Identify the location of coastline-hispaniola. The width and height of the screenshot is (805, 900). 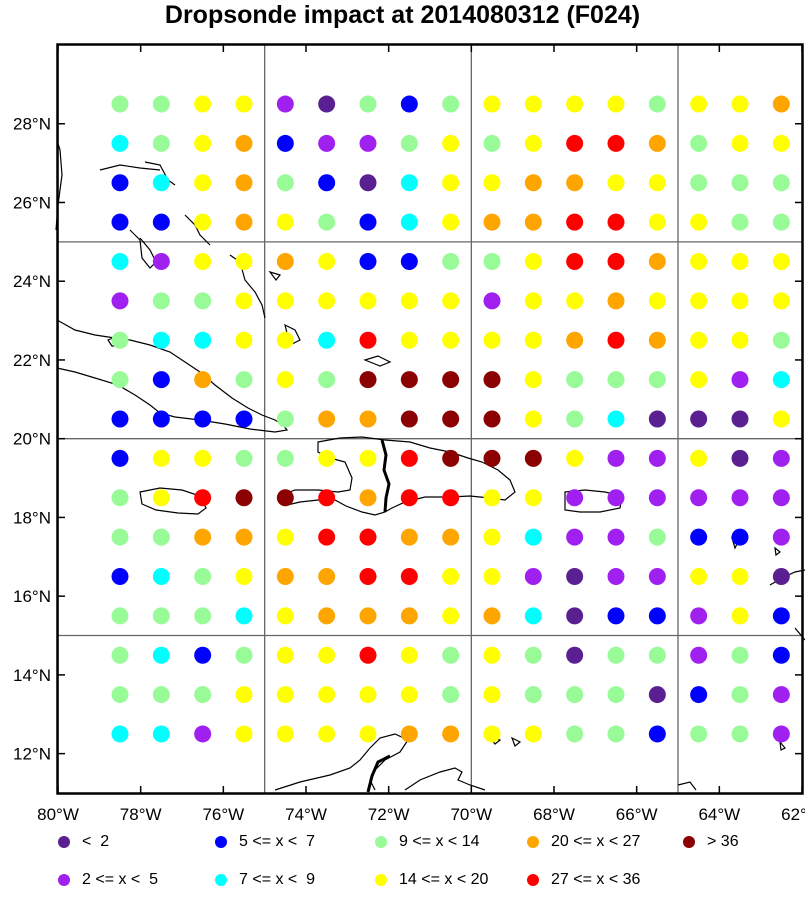
(398, 476).